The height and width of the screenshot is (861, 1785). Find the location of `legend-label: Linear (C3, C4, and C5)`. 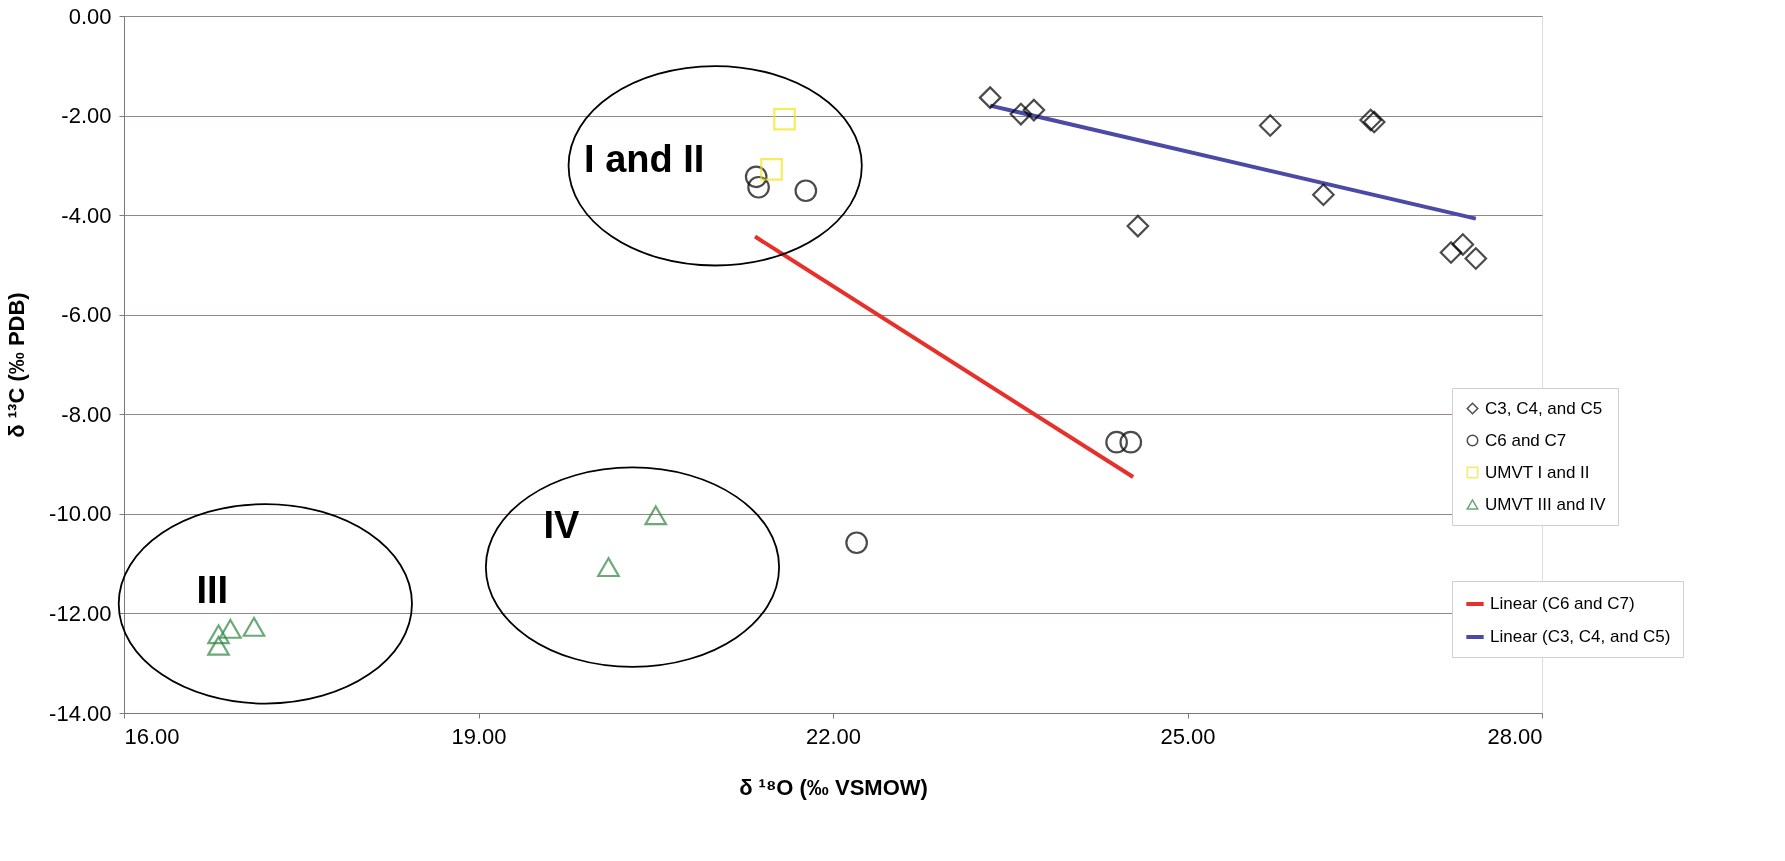

legend-label: Linear (C3, C4, and C5) is located at coordinates (1580, 636).